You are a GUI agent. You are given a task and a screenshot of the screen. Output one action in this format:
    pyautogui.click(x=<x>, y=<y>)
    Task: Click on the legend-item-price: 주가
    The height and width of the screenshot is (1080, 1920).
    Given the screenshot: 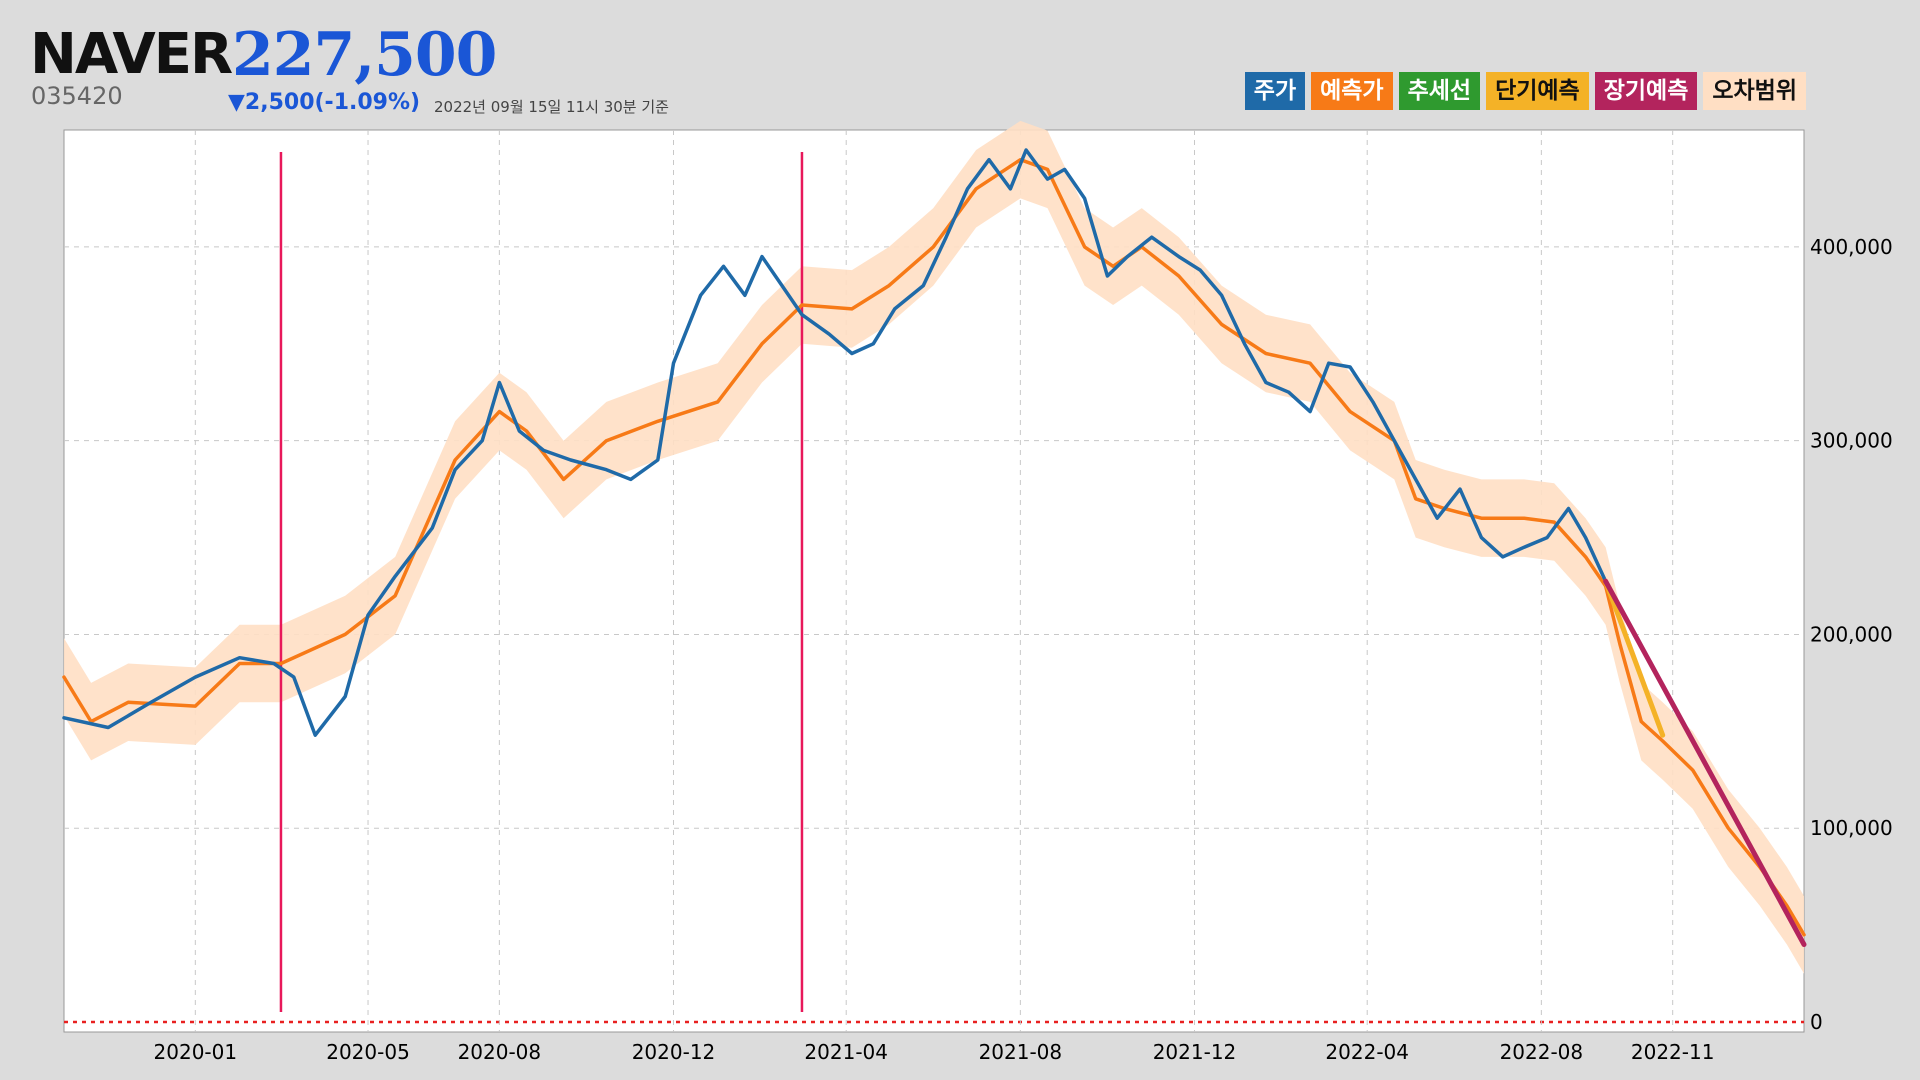 What is the action you would take?
    pyautogui.click(x=1275, y=91)
    